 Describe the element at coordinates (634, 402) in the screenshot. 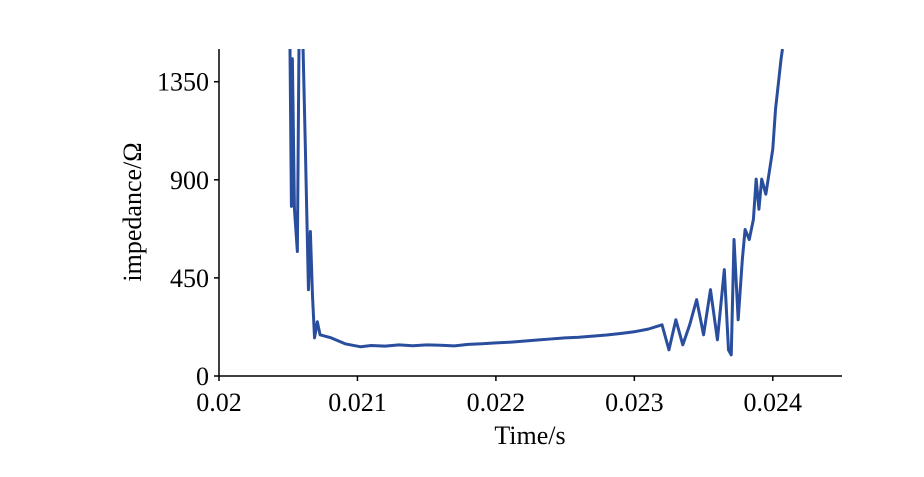

I see `x-tick-label: 0.023` at that location.